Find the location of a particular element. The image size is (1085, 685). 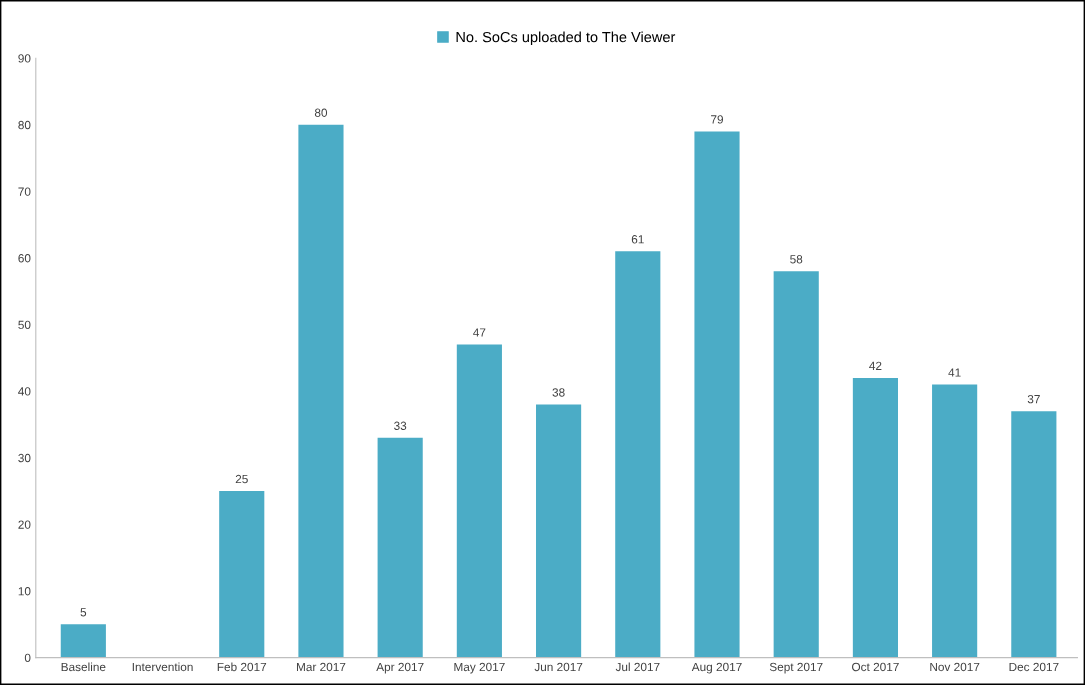

y-tick-label: 80 is located at coordinates (24, 125).